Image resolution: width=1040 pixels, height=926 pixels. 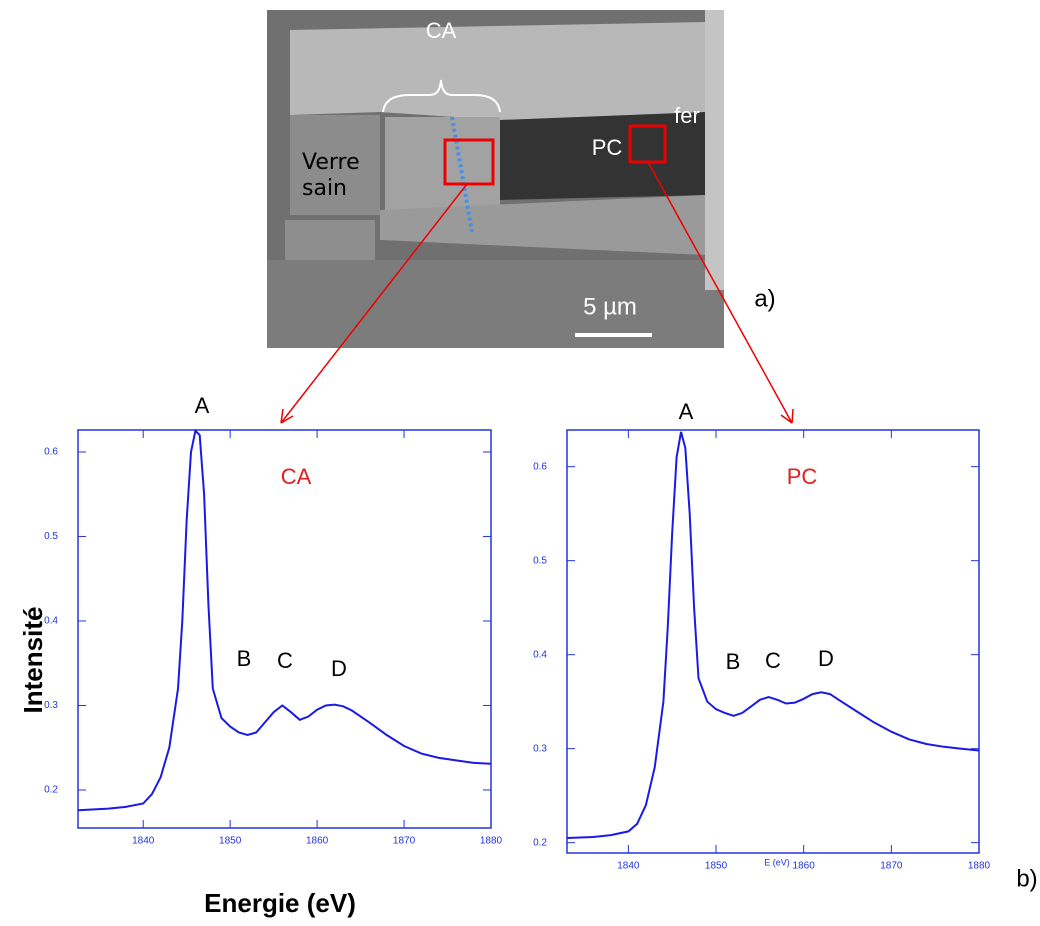 I want to click on panel-label: b), so click(x=1026, y=878).